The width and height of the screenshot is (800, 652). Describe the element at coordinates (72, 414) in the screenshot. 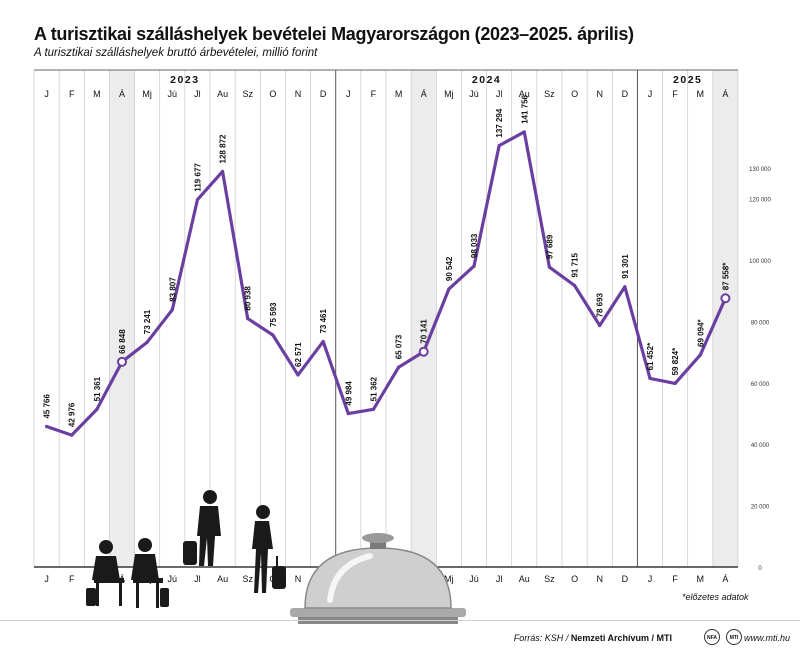

I see `data-label: 42 976` at that location.